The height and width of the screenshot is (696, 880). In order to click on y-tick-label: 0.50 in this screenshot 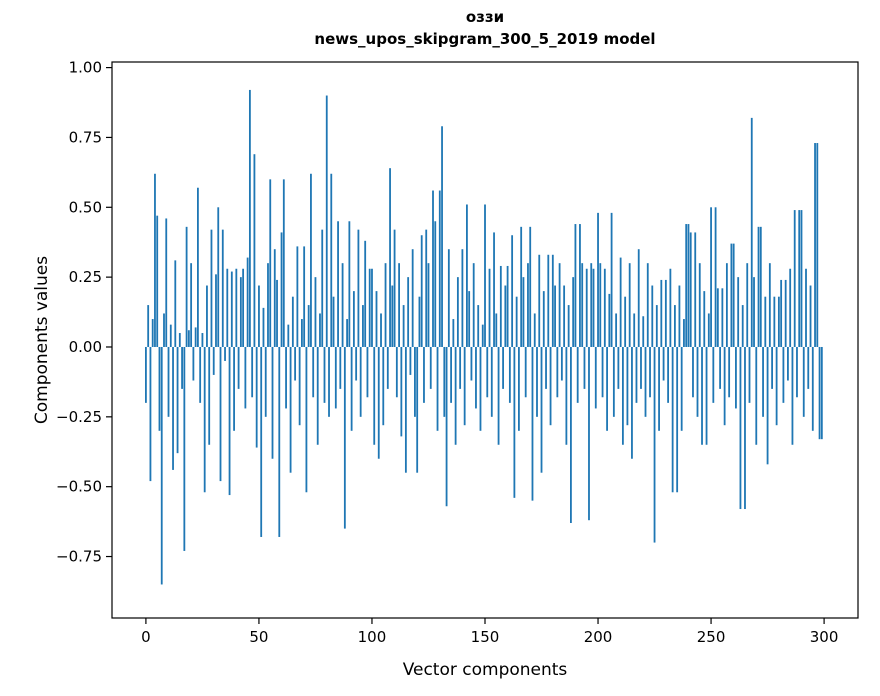, I will do `click(85, 207)`.